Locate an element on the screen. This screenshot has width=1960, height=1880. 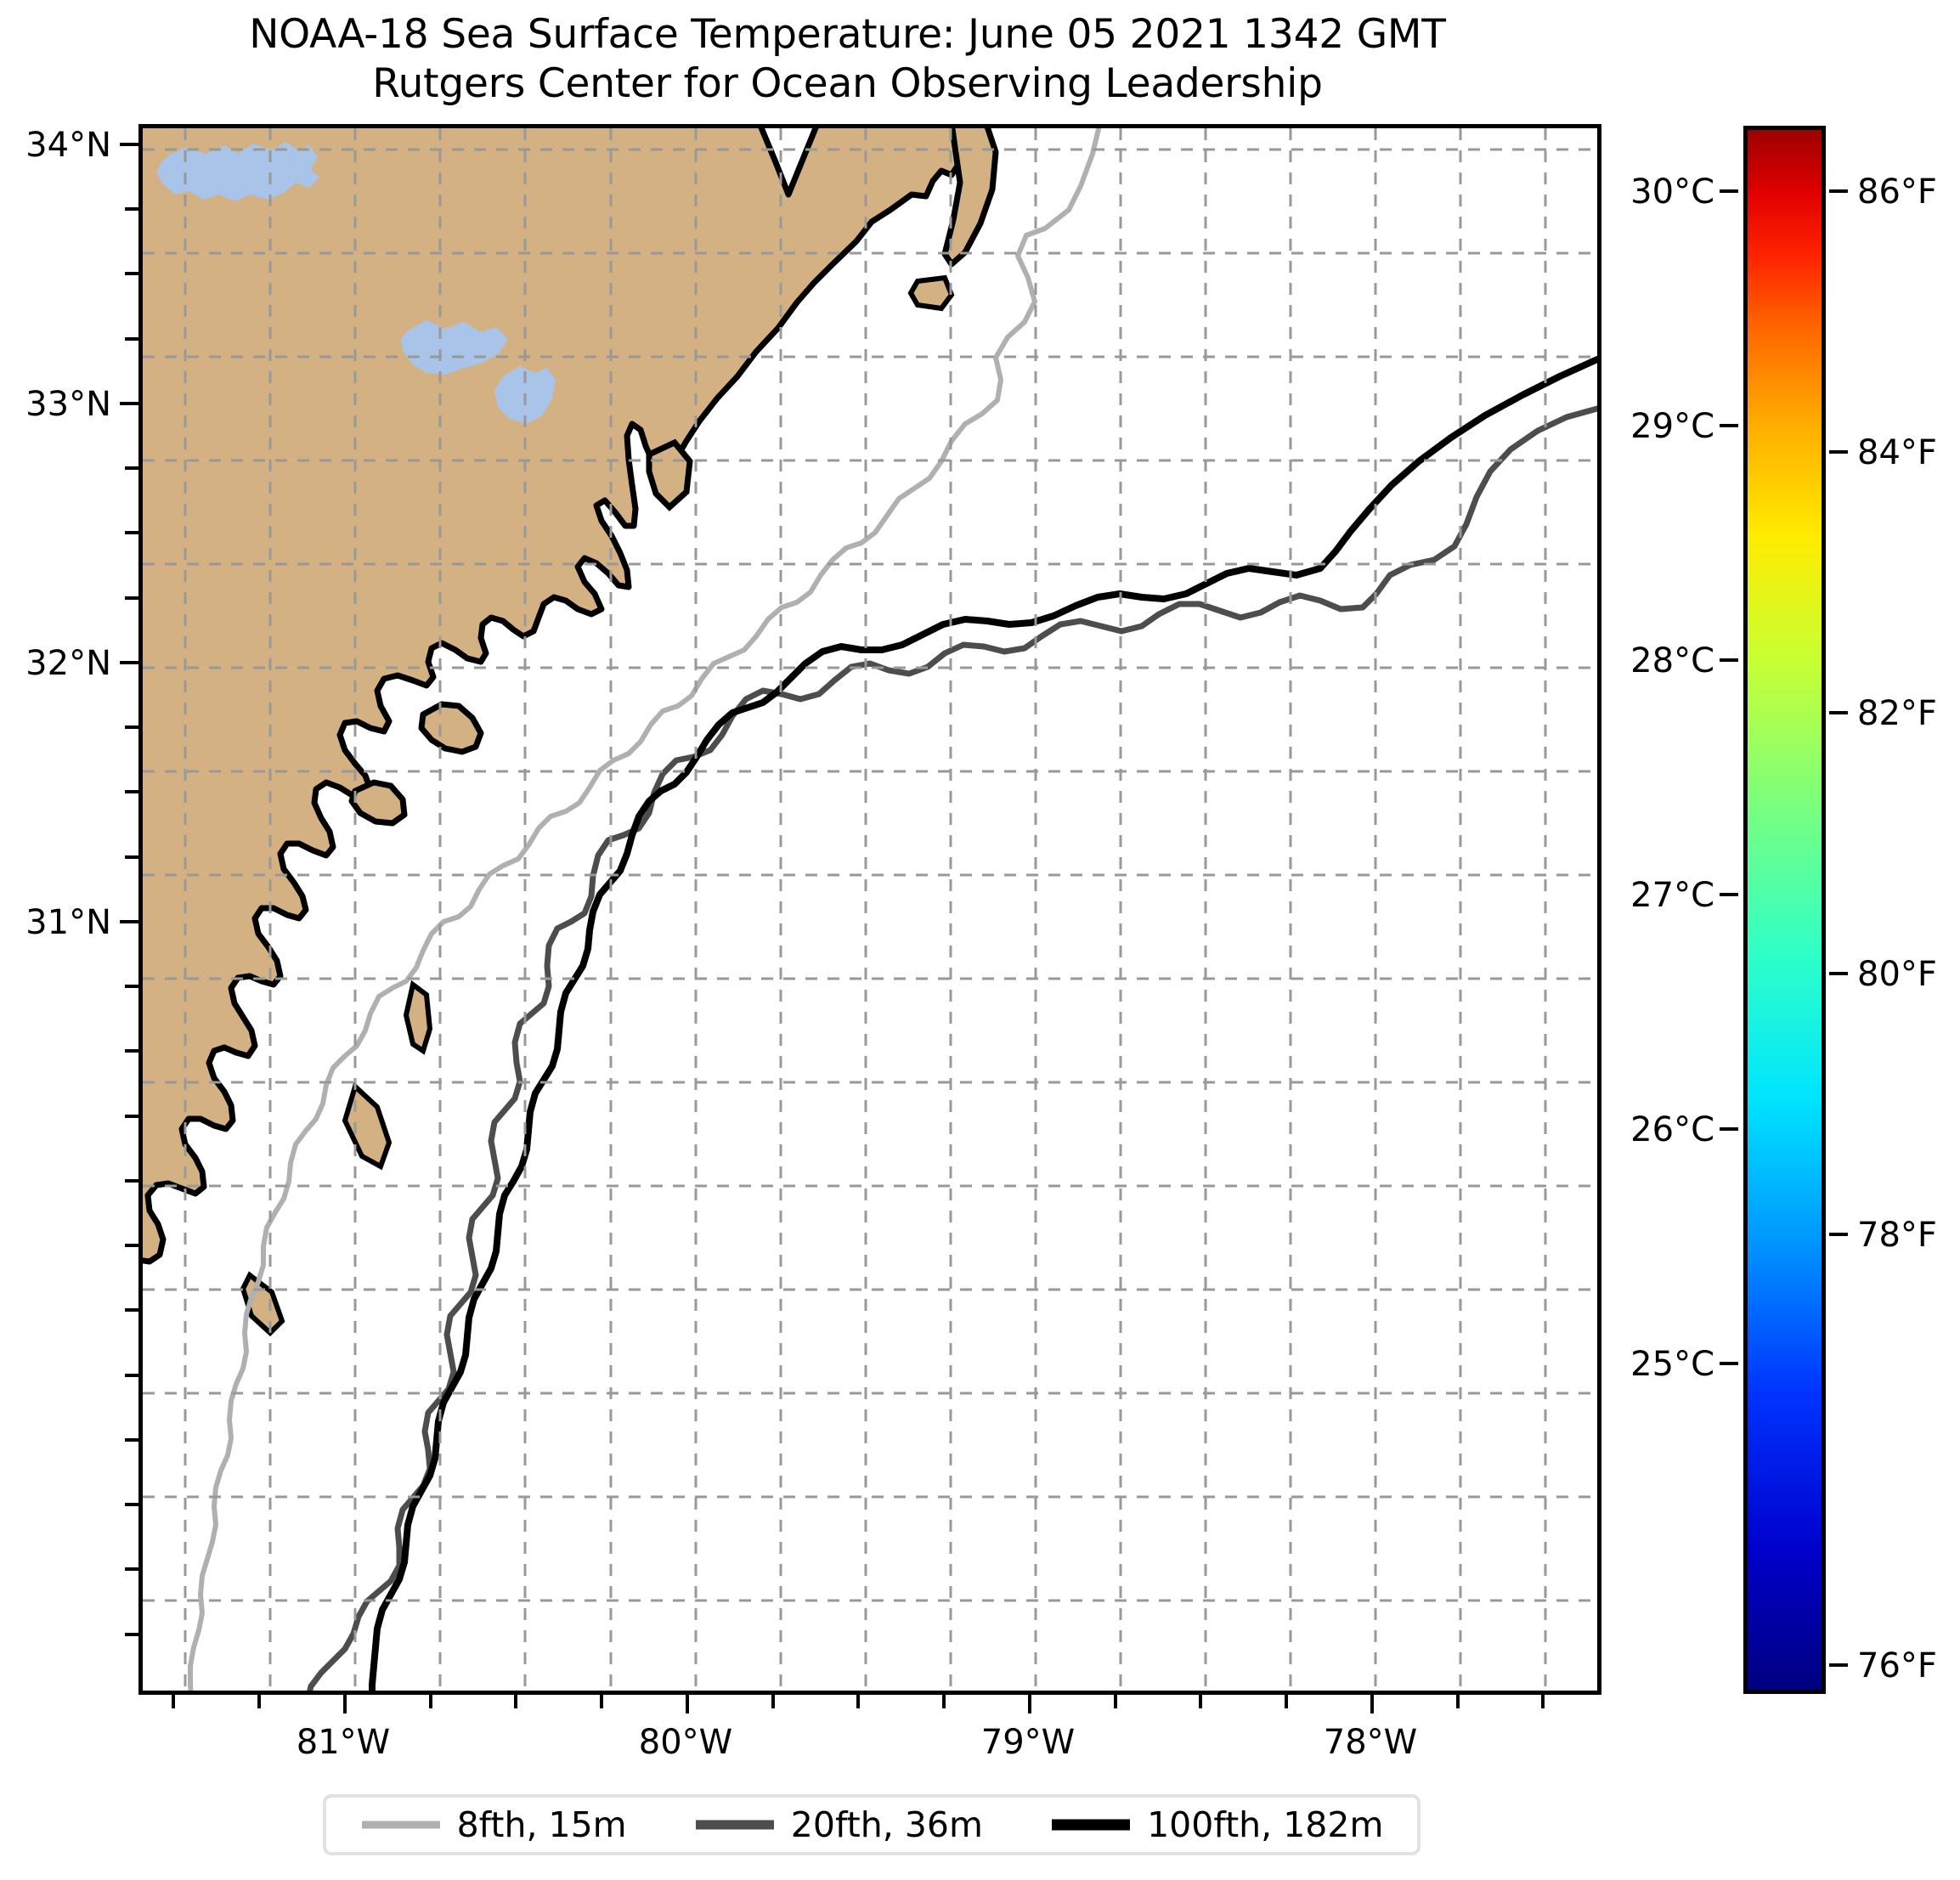
lake-strom-thurmond is located at coordinates (454, 348).